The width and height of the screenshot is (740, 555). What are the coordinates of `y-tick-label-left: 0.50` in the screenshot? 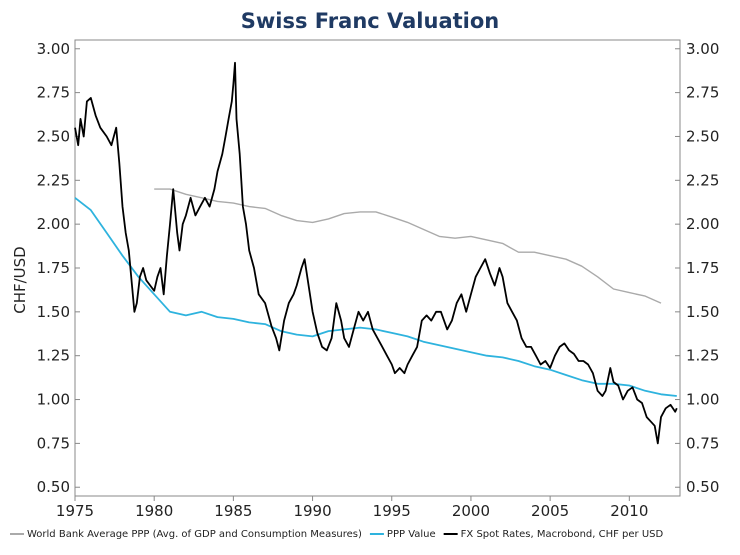 It's located at (53, 487).